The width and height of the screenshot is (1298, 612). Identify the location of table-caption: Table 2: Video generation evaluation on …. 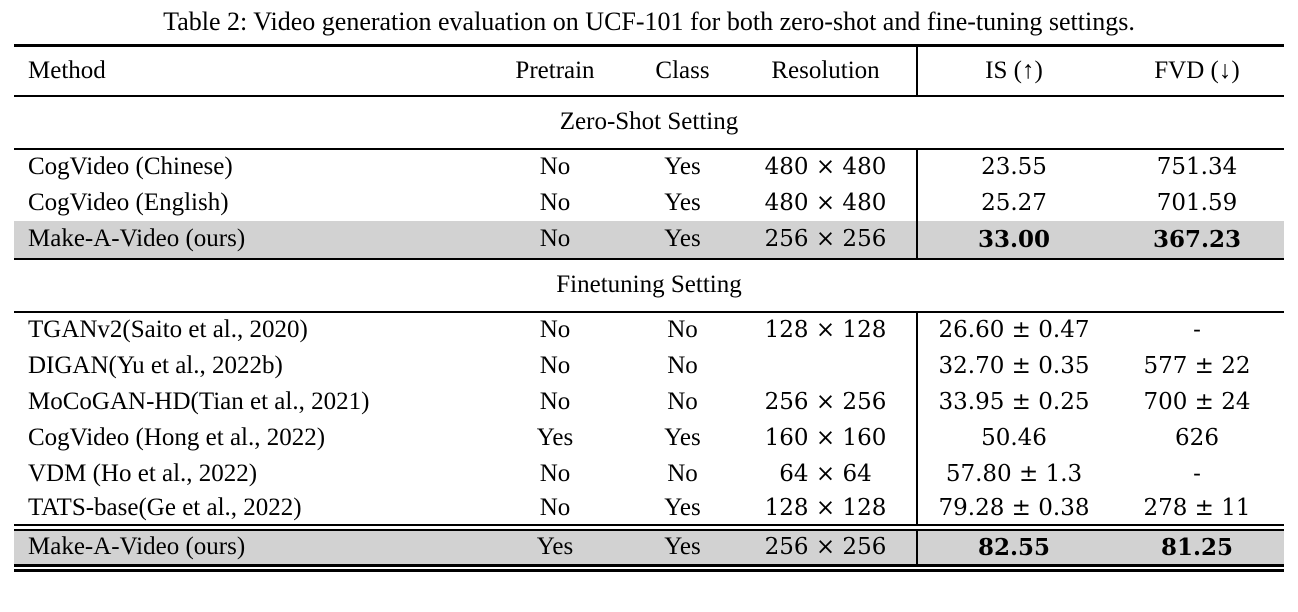
(649, 21).